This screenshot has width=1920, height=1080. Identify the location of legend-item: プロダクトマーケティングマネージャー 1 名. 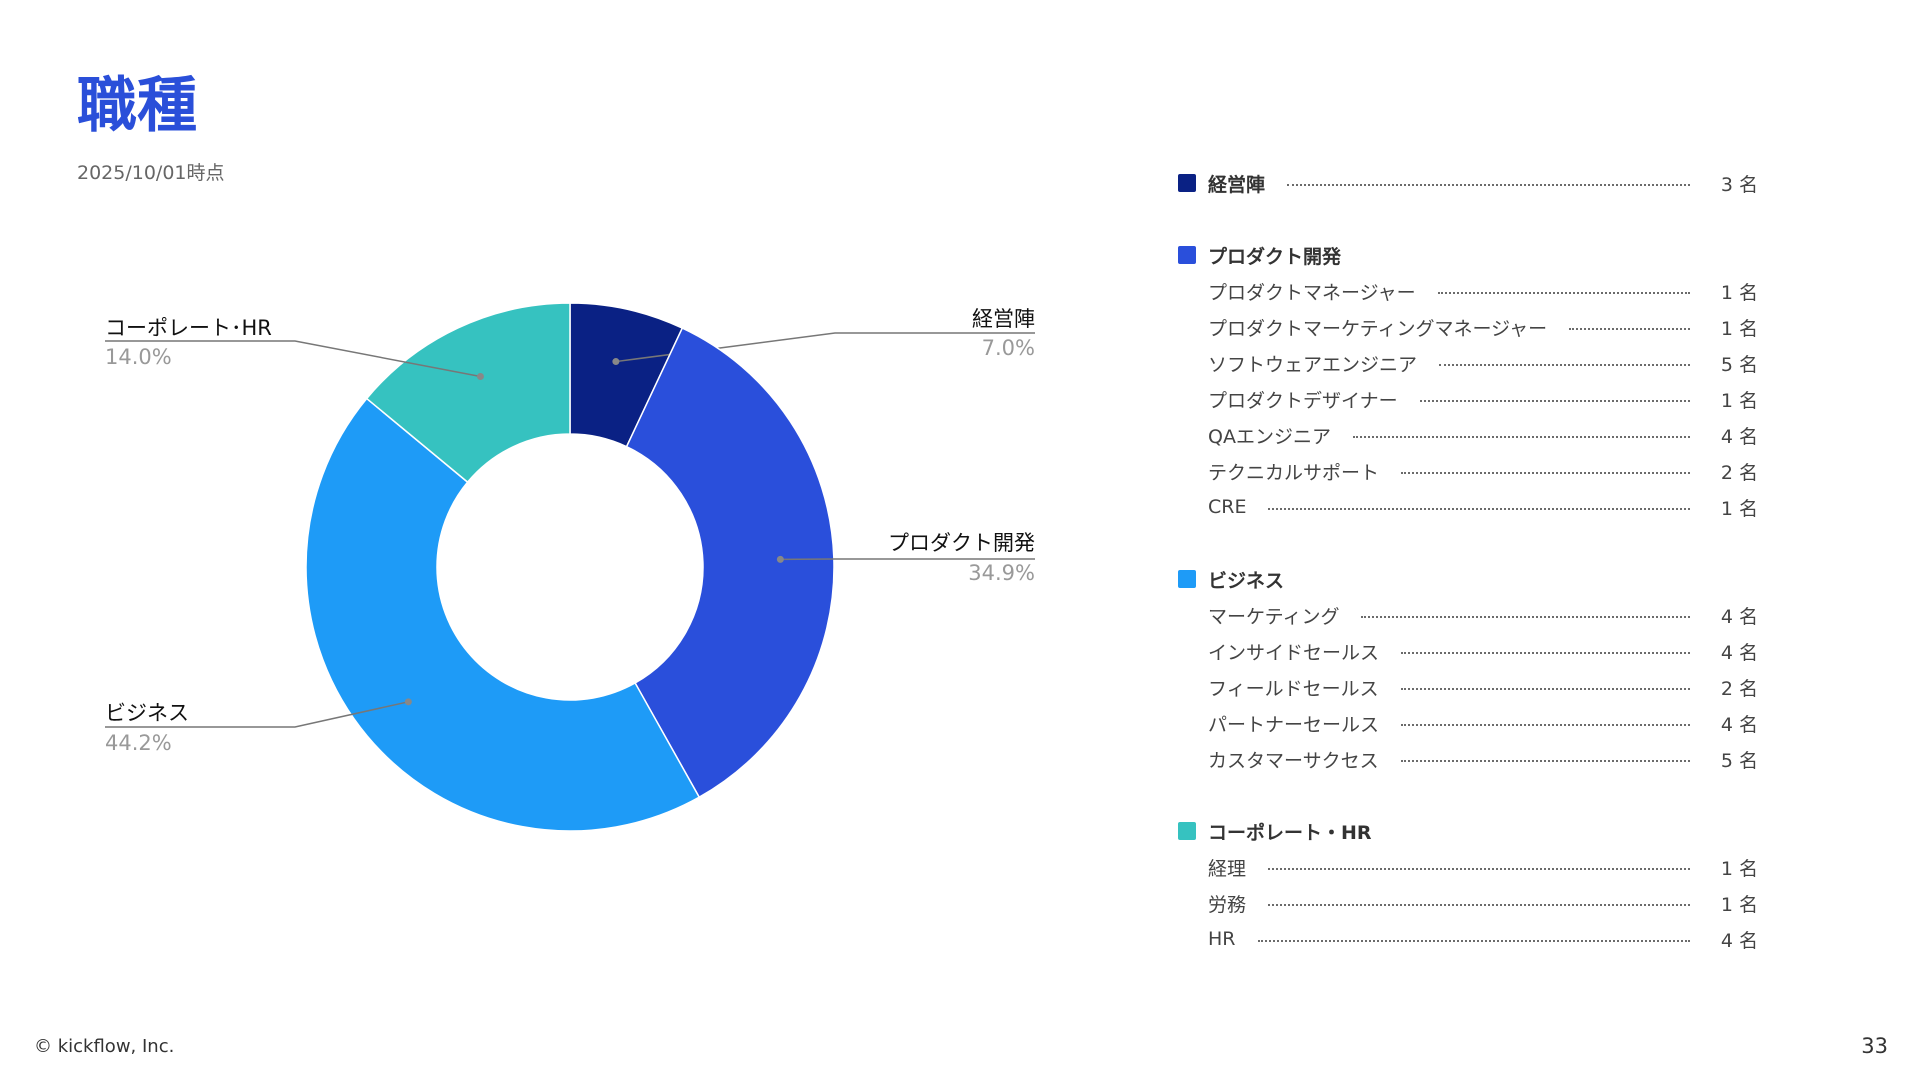
(1468, 327).